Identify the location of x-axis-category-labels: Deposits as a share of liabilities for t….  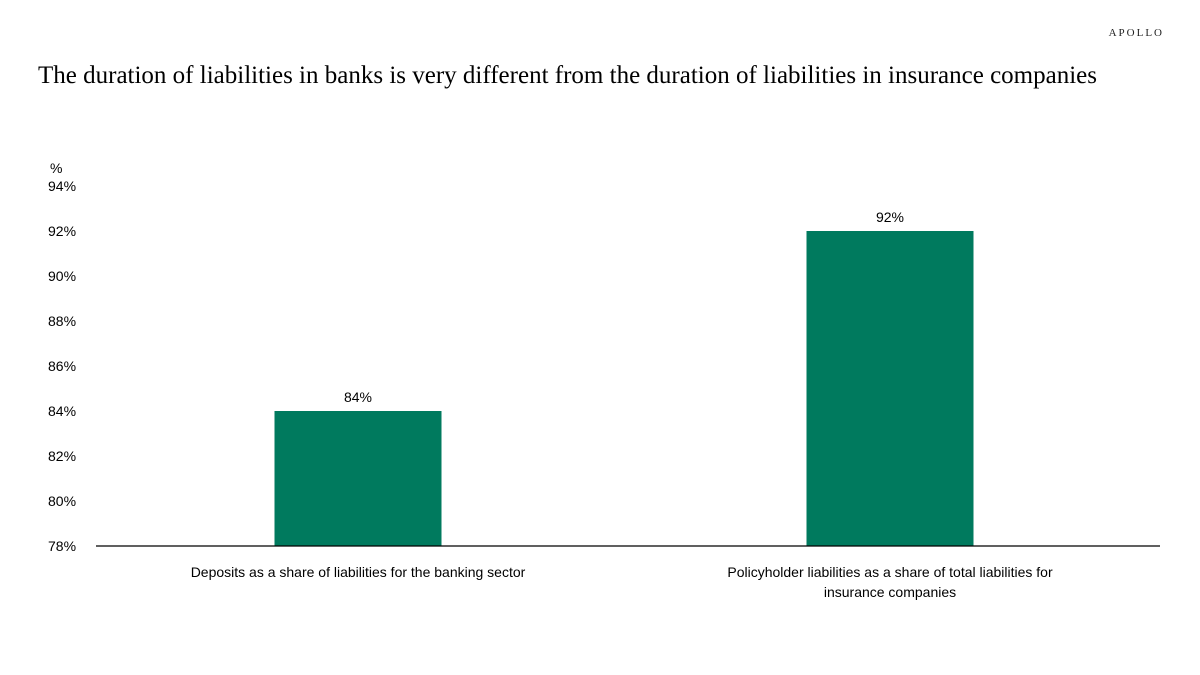
(622, 582).